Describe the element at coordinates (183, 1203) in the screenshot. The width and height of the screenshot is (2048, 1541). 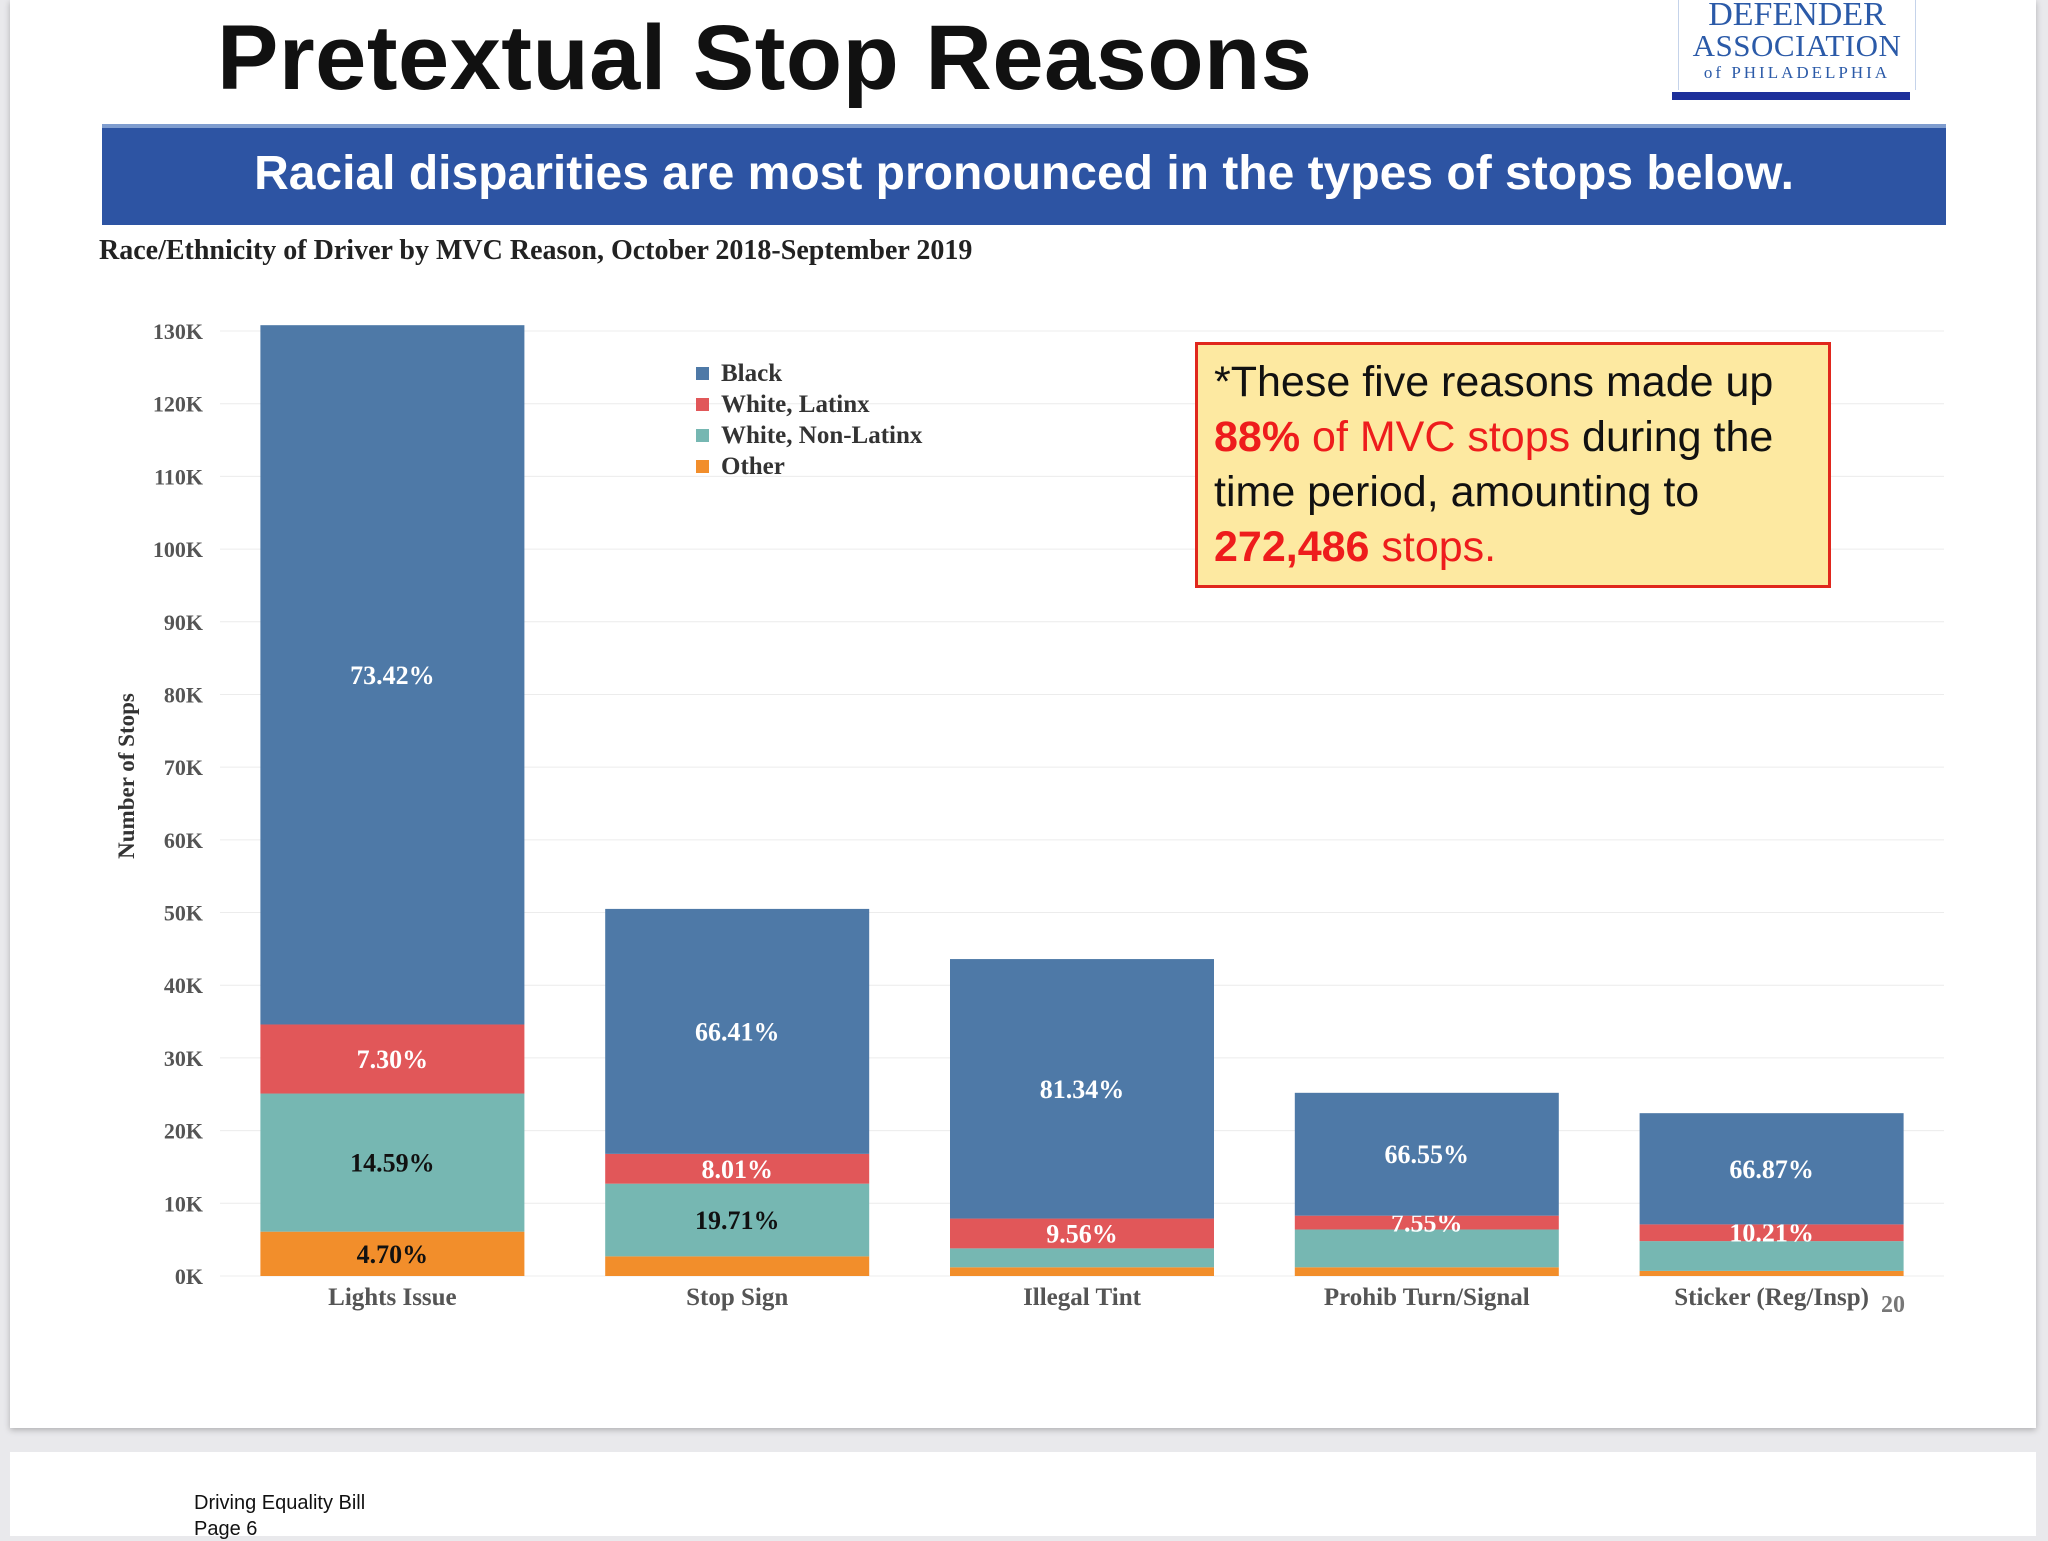
I see `y-tick-label: 10K` at that location.